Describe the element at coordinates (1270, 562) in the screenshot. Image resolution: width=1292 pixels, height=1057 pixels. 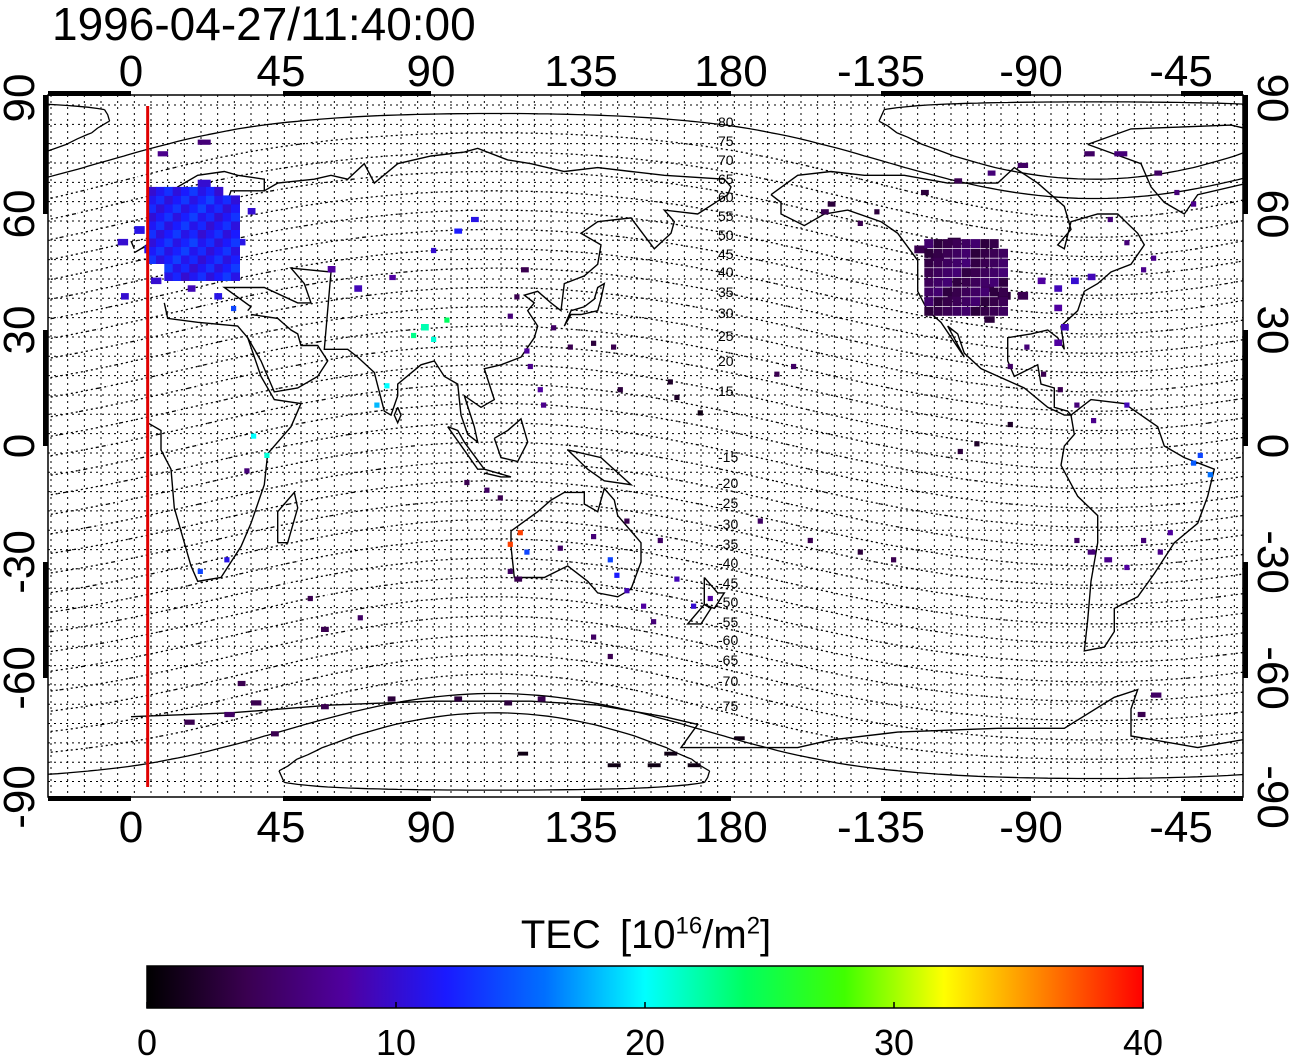
I see `right-lat-label: -30` at that location.